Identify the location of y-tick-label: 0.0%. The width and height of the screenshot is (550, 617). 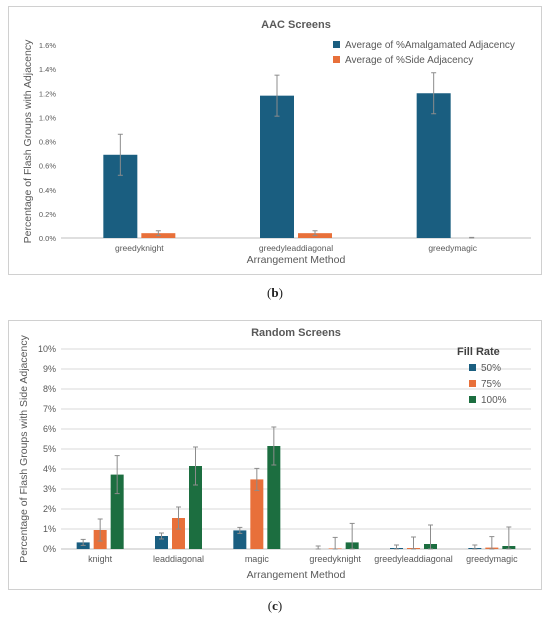
(47, 238).